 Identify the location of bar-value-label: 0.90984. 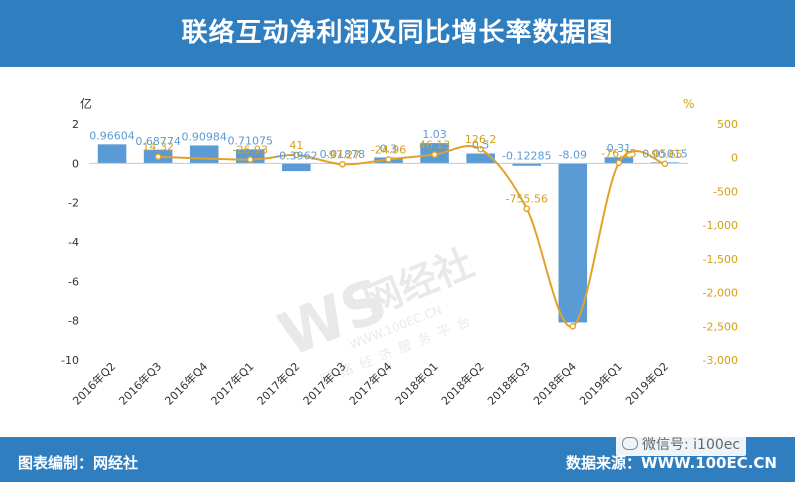
(204, 136).